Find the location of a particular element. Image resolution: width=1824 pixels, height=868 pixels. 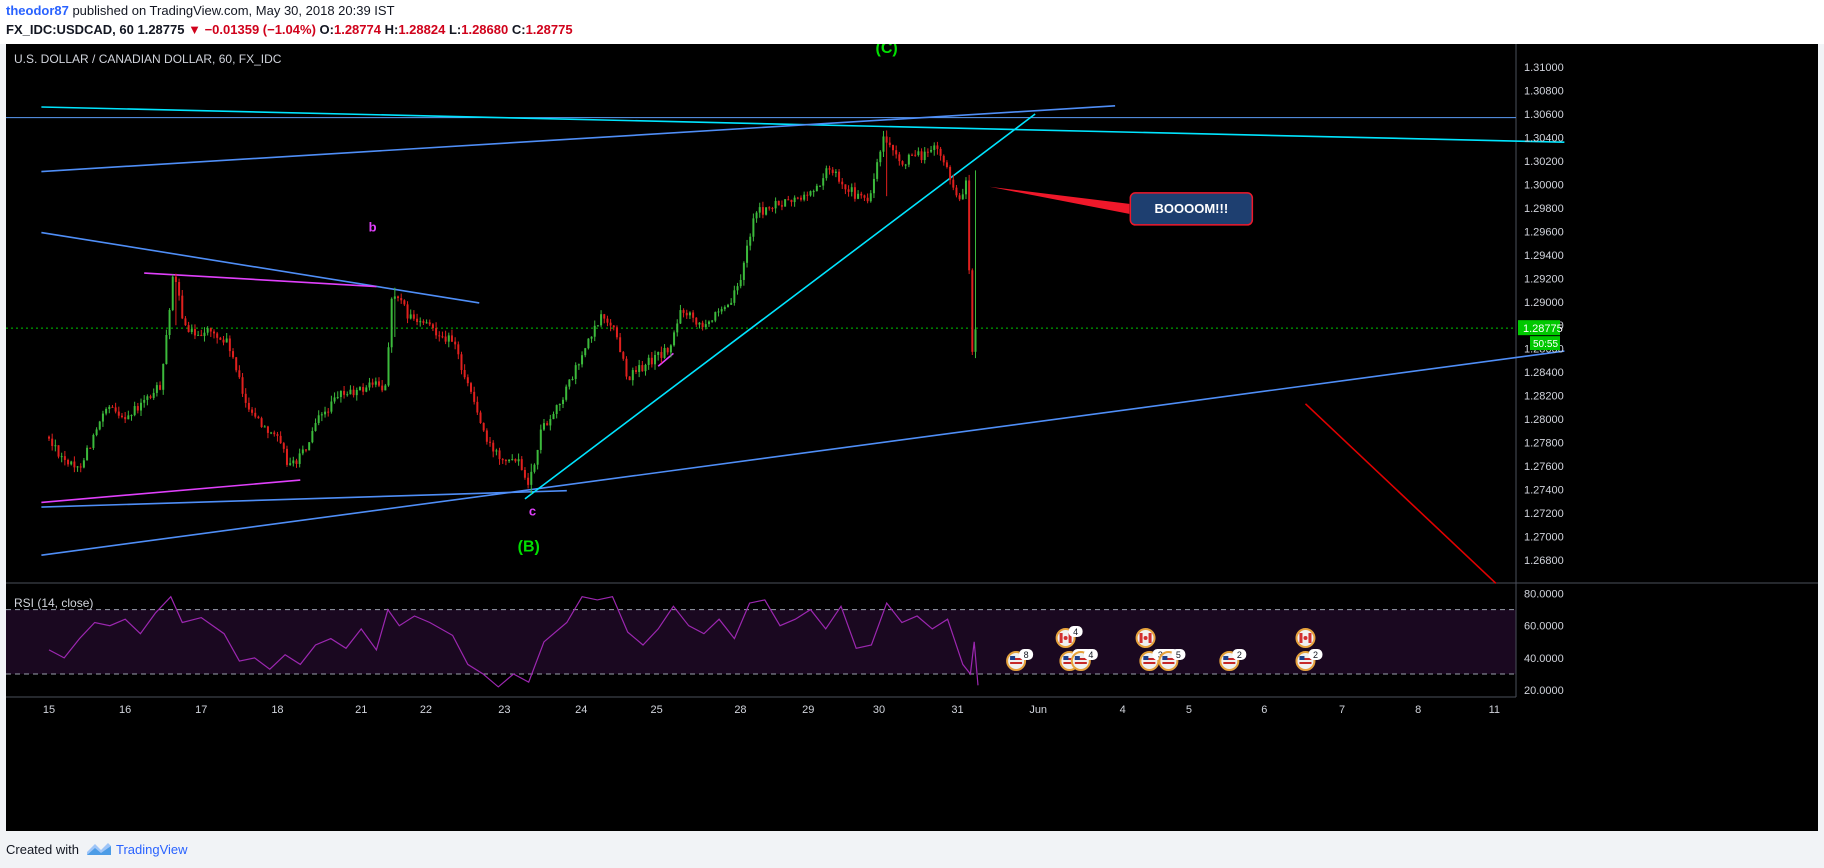

event-count-badge is located at coordinates (1239, 654).